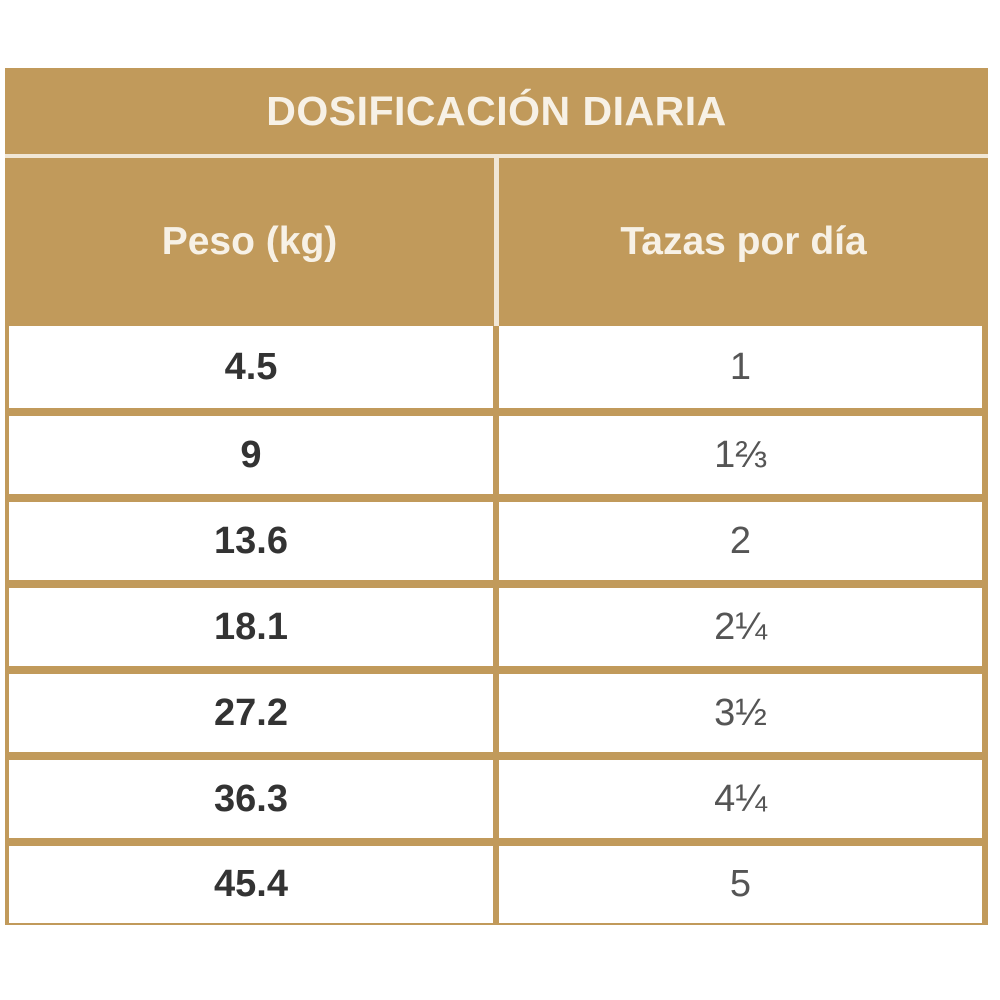 The height and width of the screenshot is (1000, 1000). I want to click on header-weight: Peso (kg), so click(249, 241).